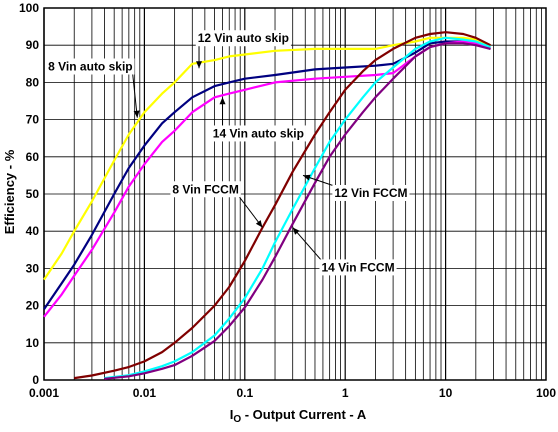 The height and width of the screenshot is (432, 558). I want to click on x-axis-title-main: I, so click(232, 414).